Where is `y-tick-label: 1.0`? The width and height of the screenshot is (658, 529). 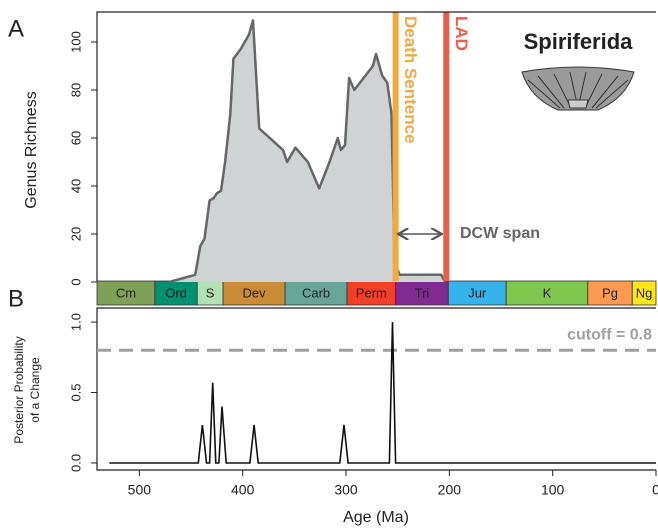
y-tick-label: 1.0 is located at coordinates (75, 322).